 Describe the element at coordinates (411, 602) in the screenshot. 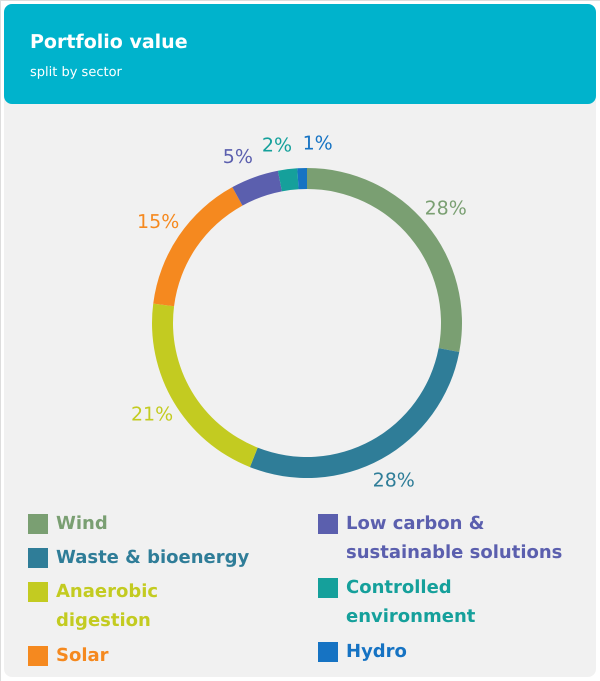

I see `legend-label: Controlled environment` at that location.